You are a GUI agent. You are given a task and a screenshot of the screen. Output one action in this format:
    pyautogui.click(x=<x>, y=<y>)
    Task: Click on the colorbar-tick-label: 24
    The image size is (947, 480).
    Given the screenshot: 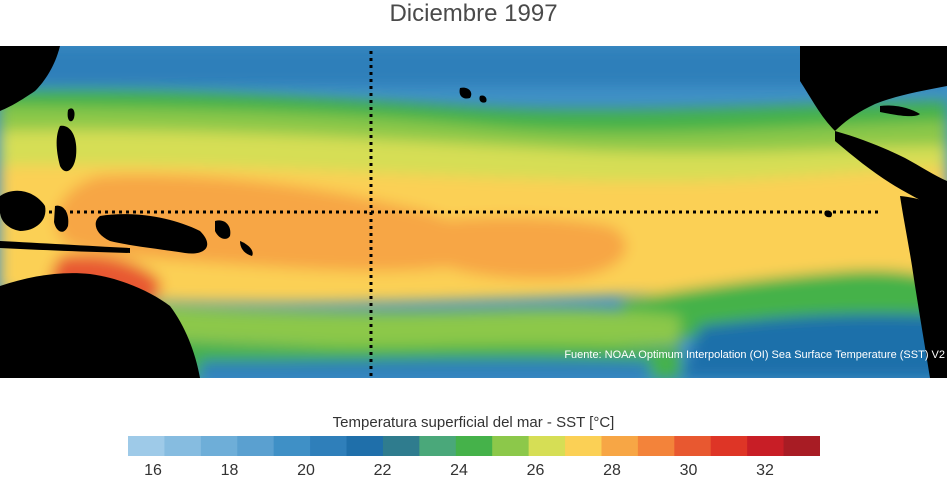 What is the action you would take?
    pyautogui.click(x=459, y=470)
    